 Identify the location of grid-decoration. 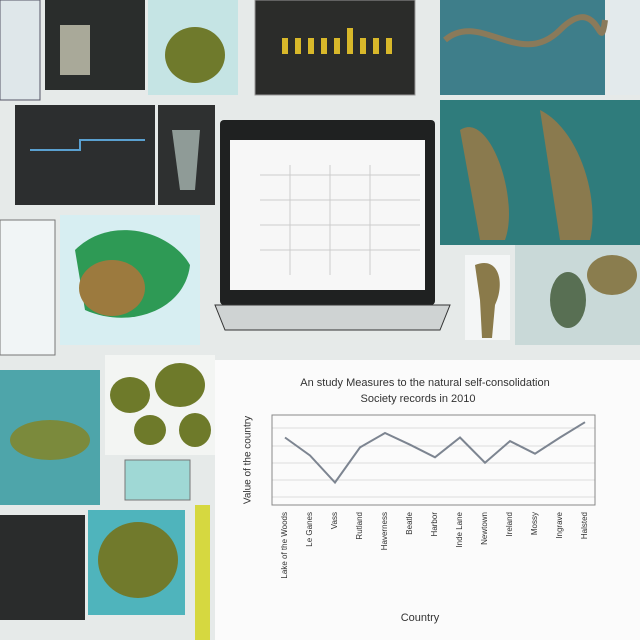
(433, 462).